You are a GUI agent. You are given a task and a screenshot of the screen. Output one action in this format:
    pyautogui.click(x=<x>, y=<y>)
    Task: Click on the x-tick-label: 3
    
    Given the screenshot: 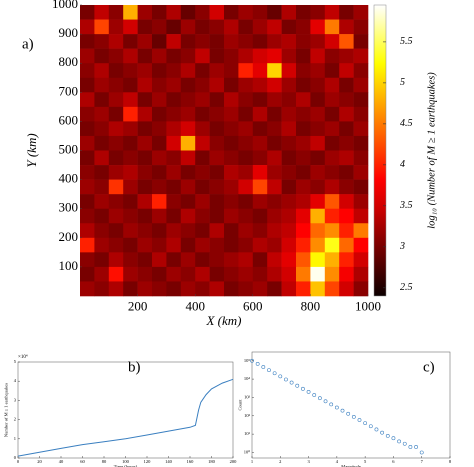 What is the action you would take?
    pyautogui.click(x=308, y=461)
    